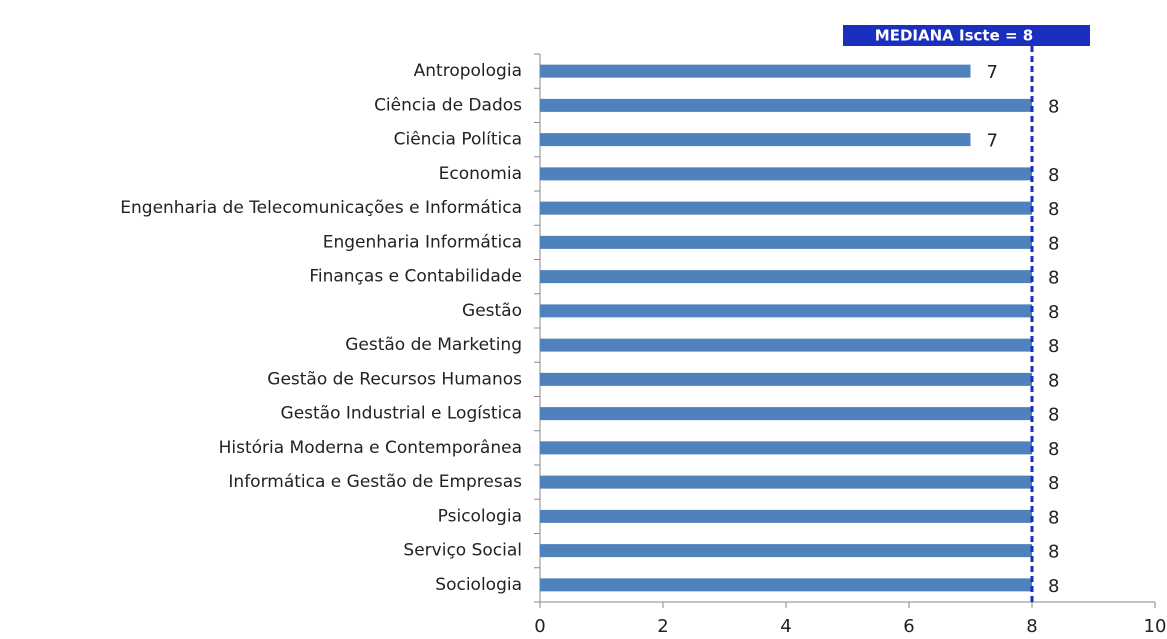  Describe the element at coordinates (422, 242) in the screenshot. I see `y-tick-label: Engenharia Informática` at that location.